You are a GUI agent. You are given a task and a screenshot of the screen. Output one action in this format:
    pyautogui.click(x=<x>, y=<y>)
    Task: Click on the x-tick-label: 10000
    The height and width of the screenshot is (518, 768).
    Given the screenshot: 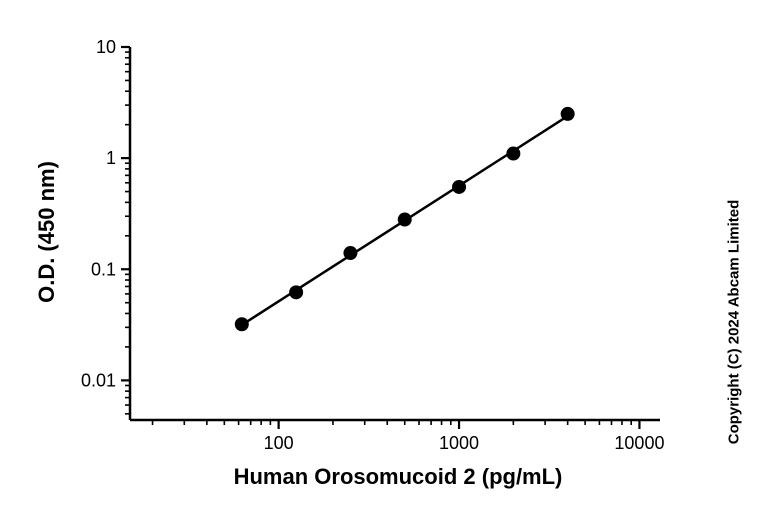 What is the action you would take?
    pyautogui.click(x=639, y=443)
    